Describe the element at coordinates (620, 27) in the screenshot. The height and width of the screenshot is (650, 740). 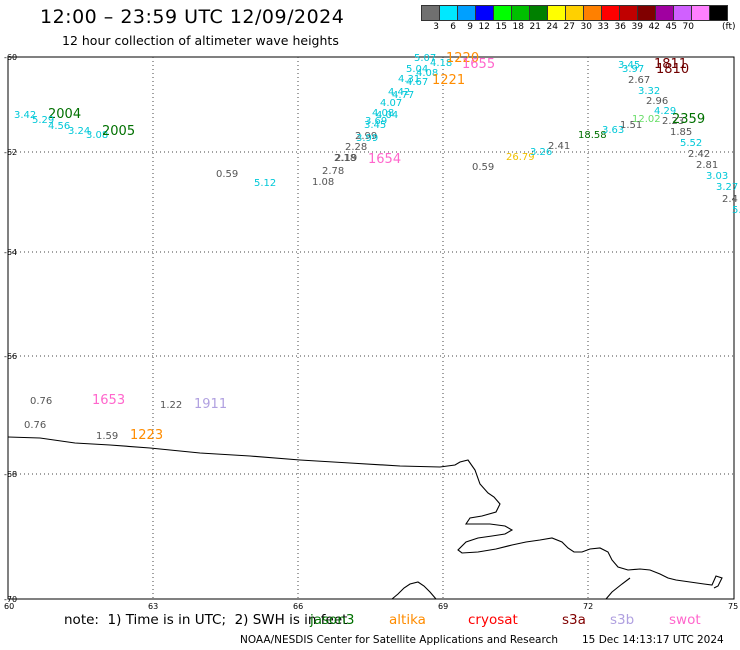
I see `legend-tick-label: 36` at that location.